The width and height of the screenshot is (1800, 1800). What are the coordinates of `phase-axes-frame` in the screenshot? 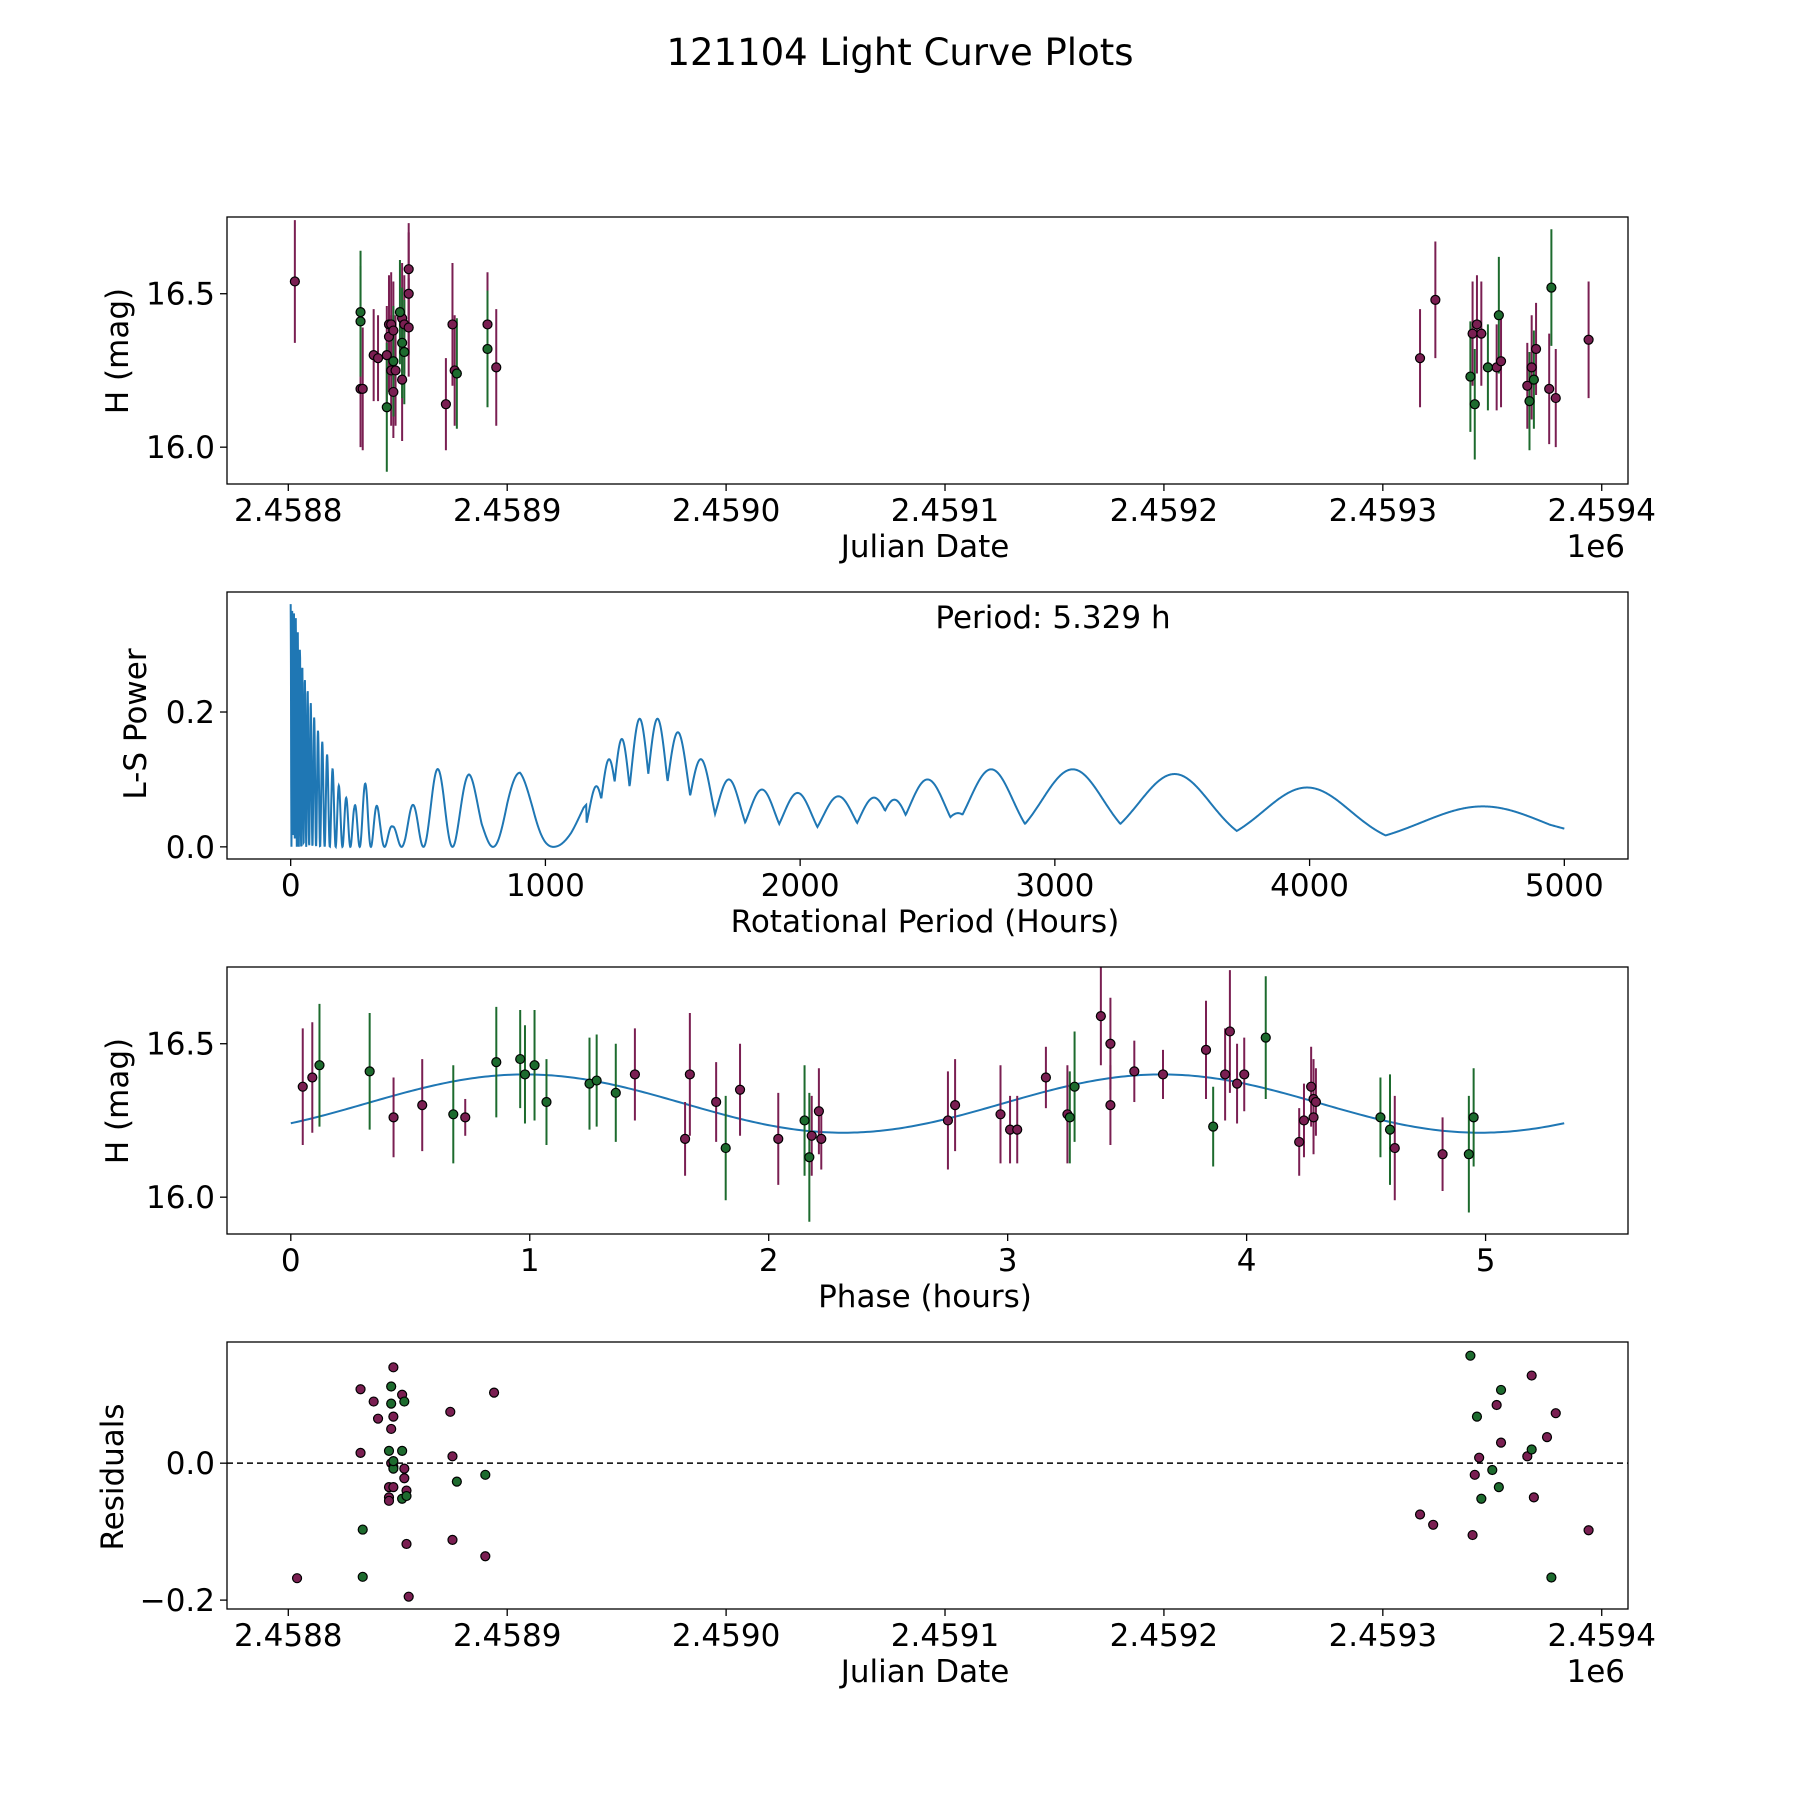 It's located at (927, 1100).